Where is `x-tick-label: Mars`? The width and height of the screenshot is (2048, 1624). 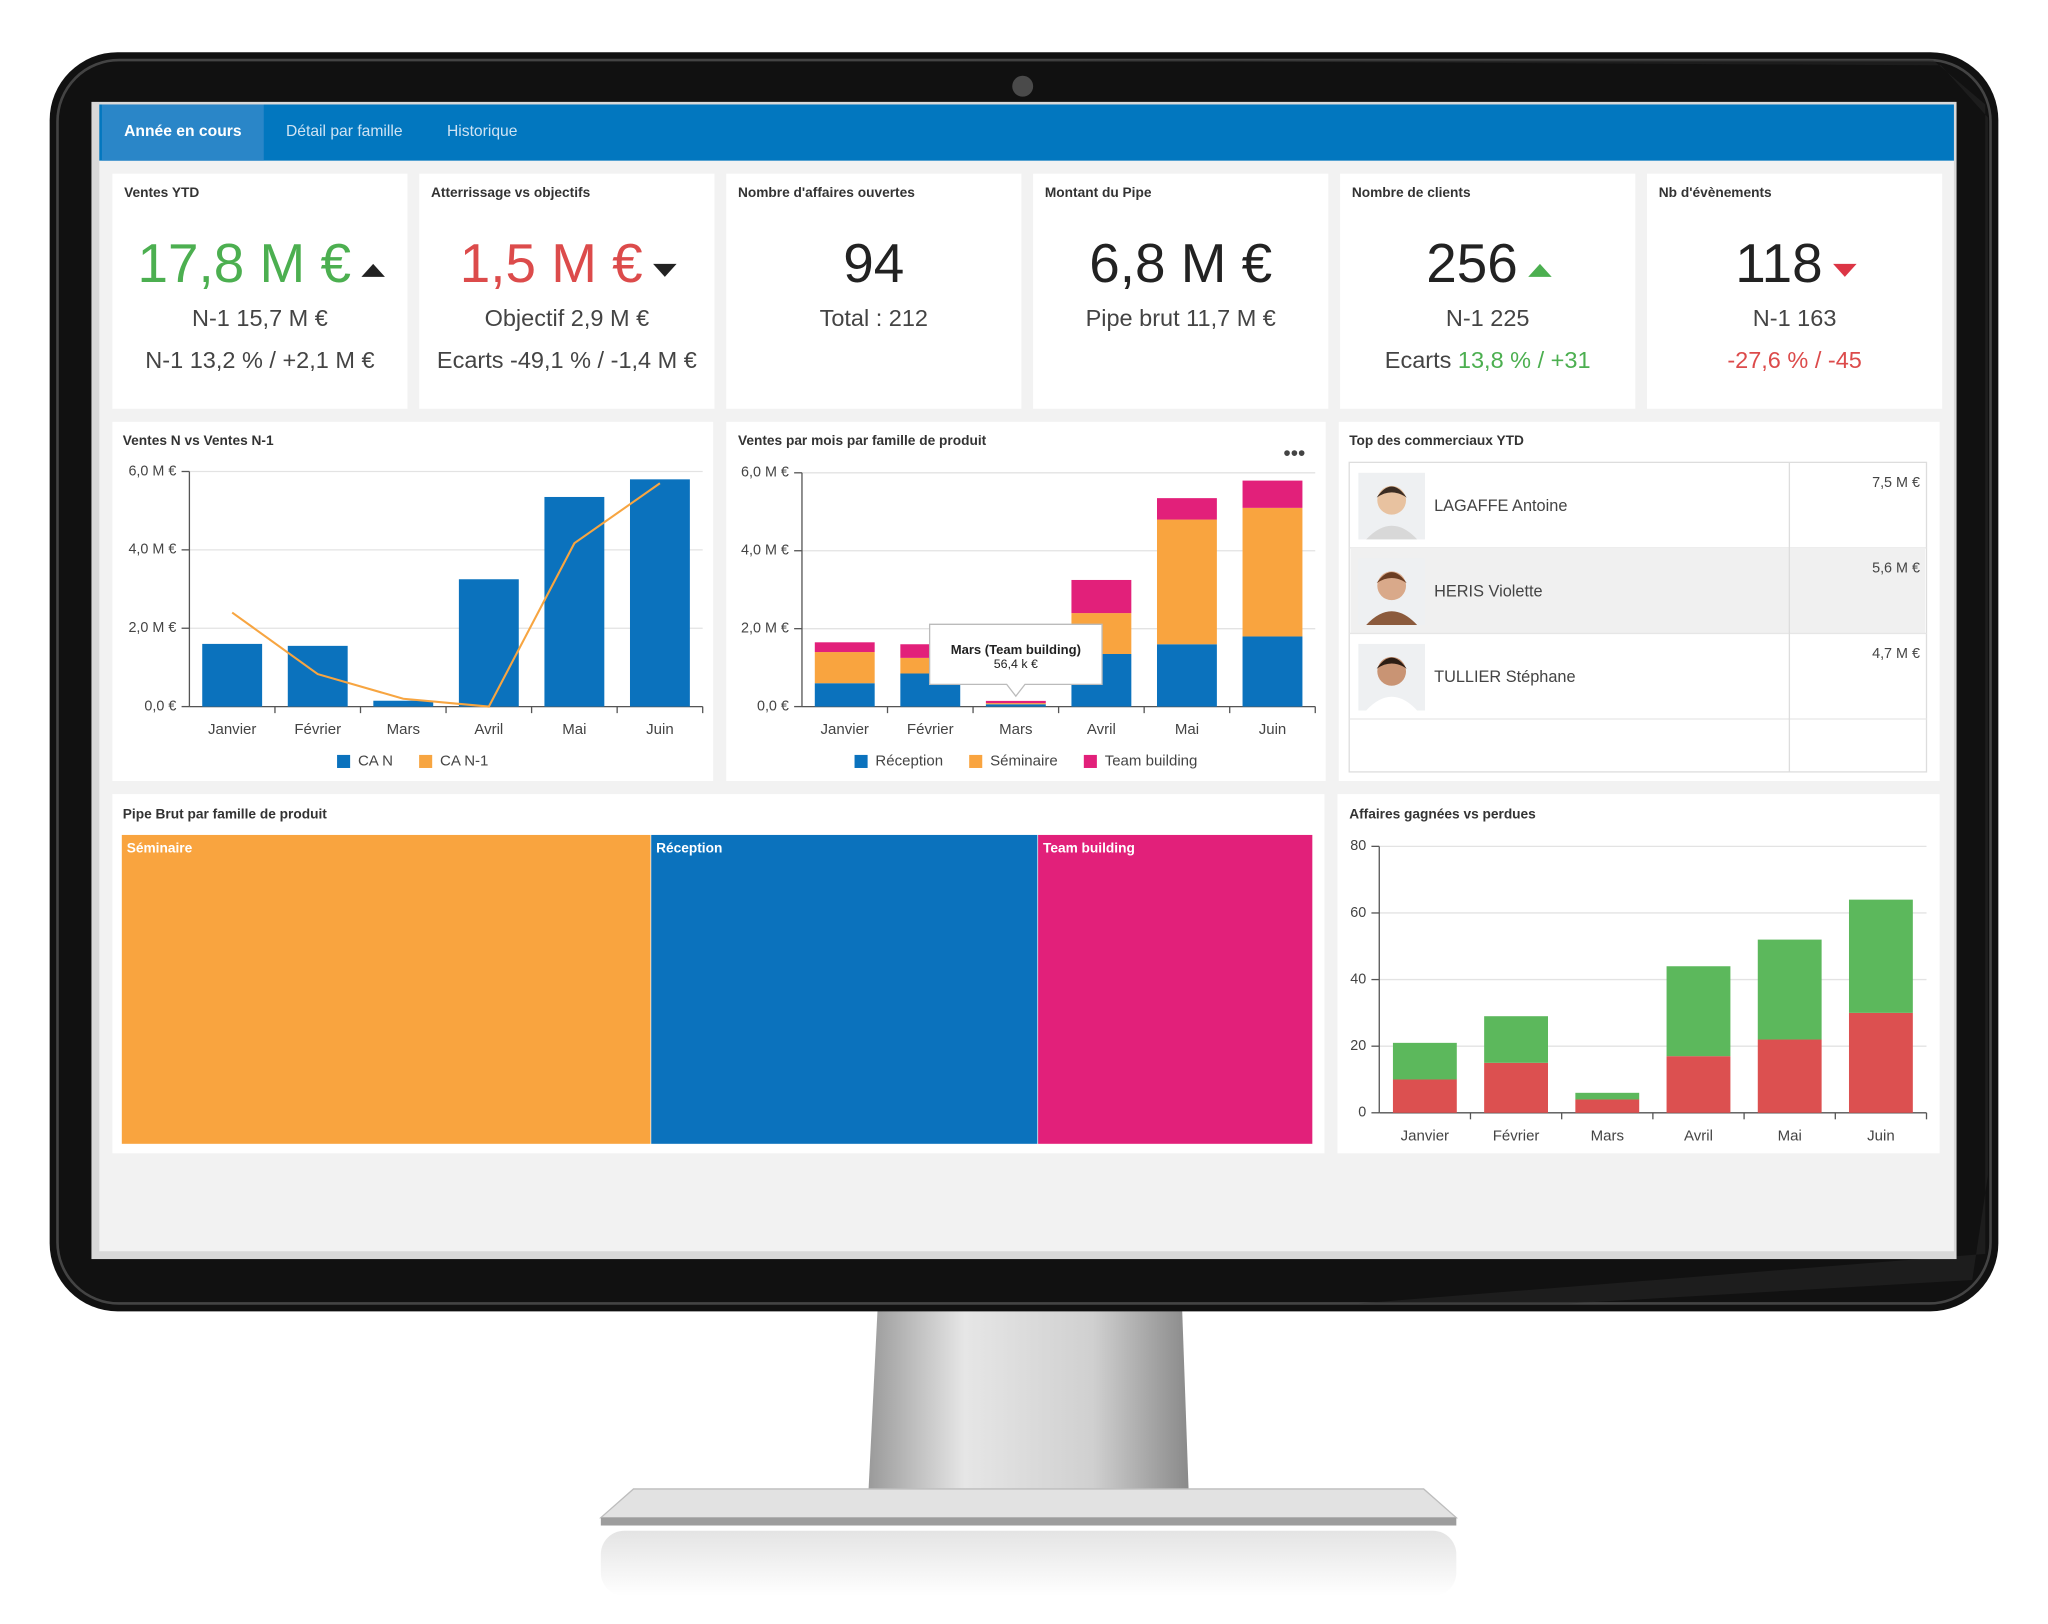 x-tick-label: Mars is located at coordinates (403, 729).